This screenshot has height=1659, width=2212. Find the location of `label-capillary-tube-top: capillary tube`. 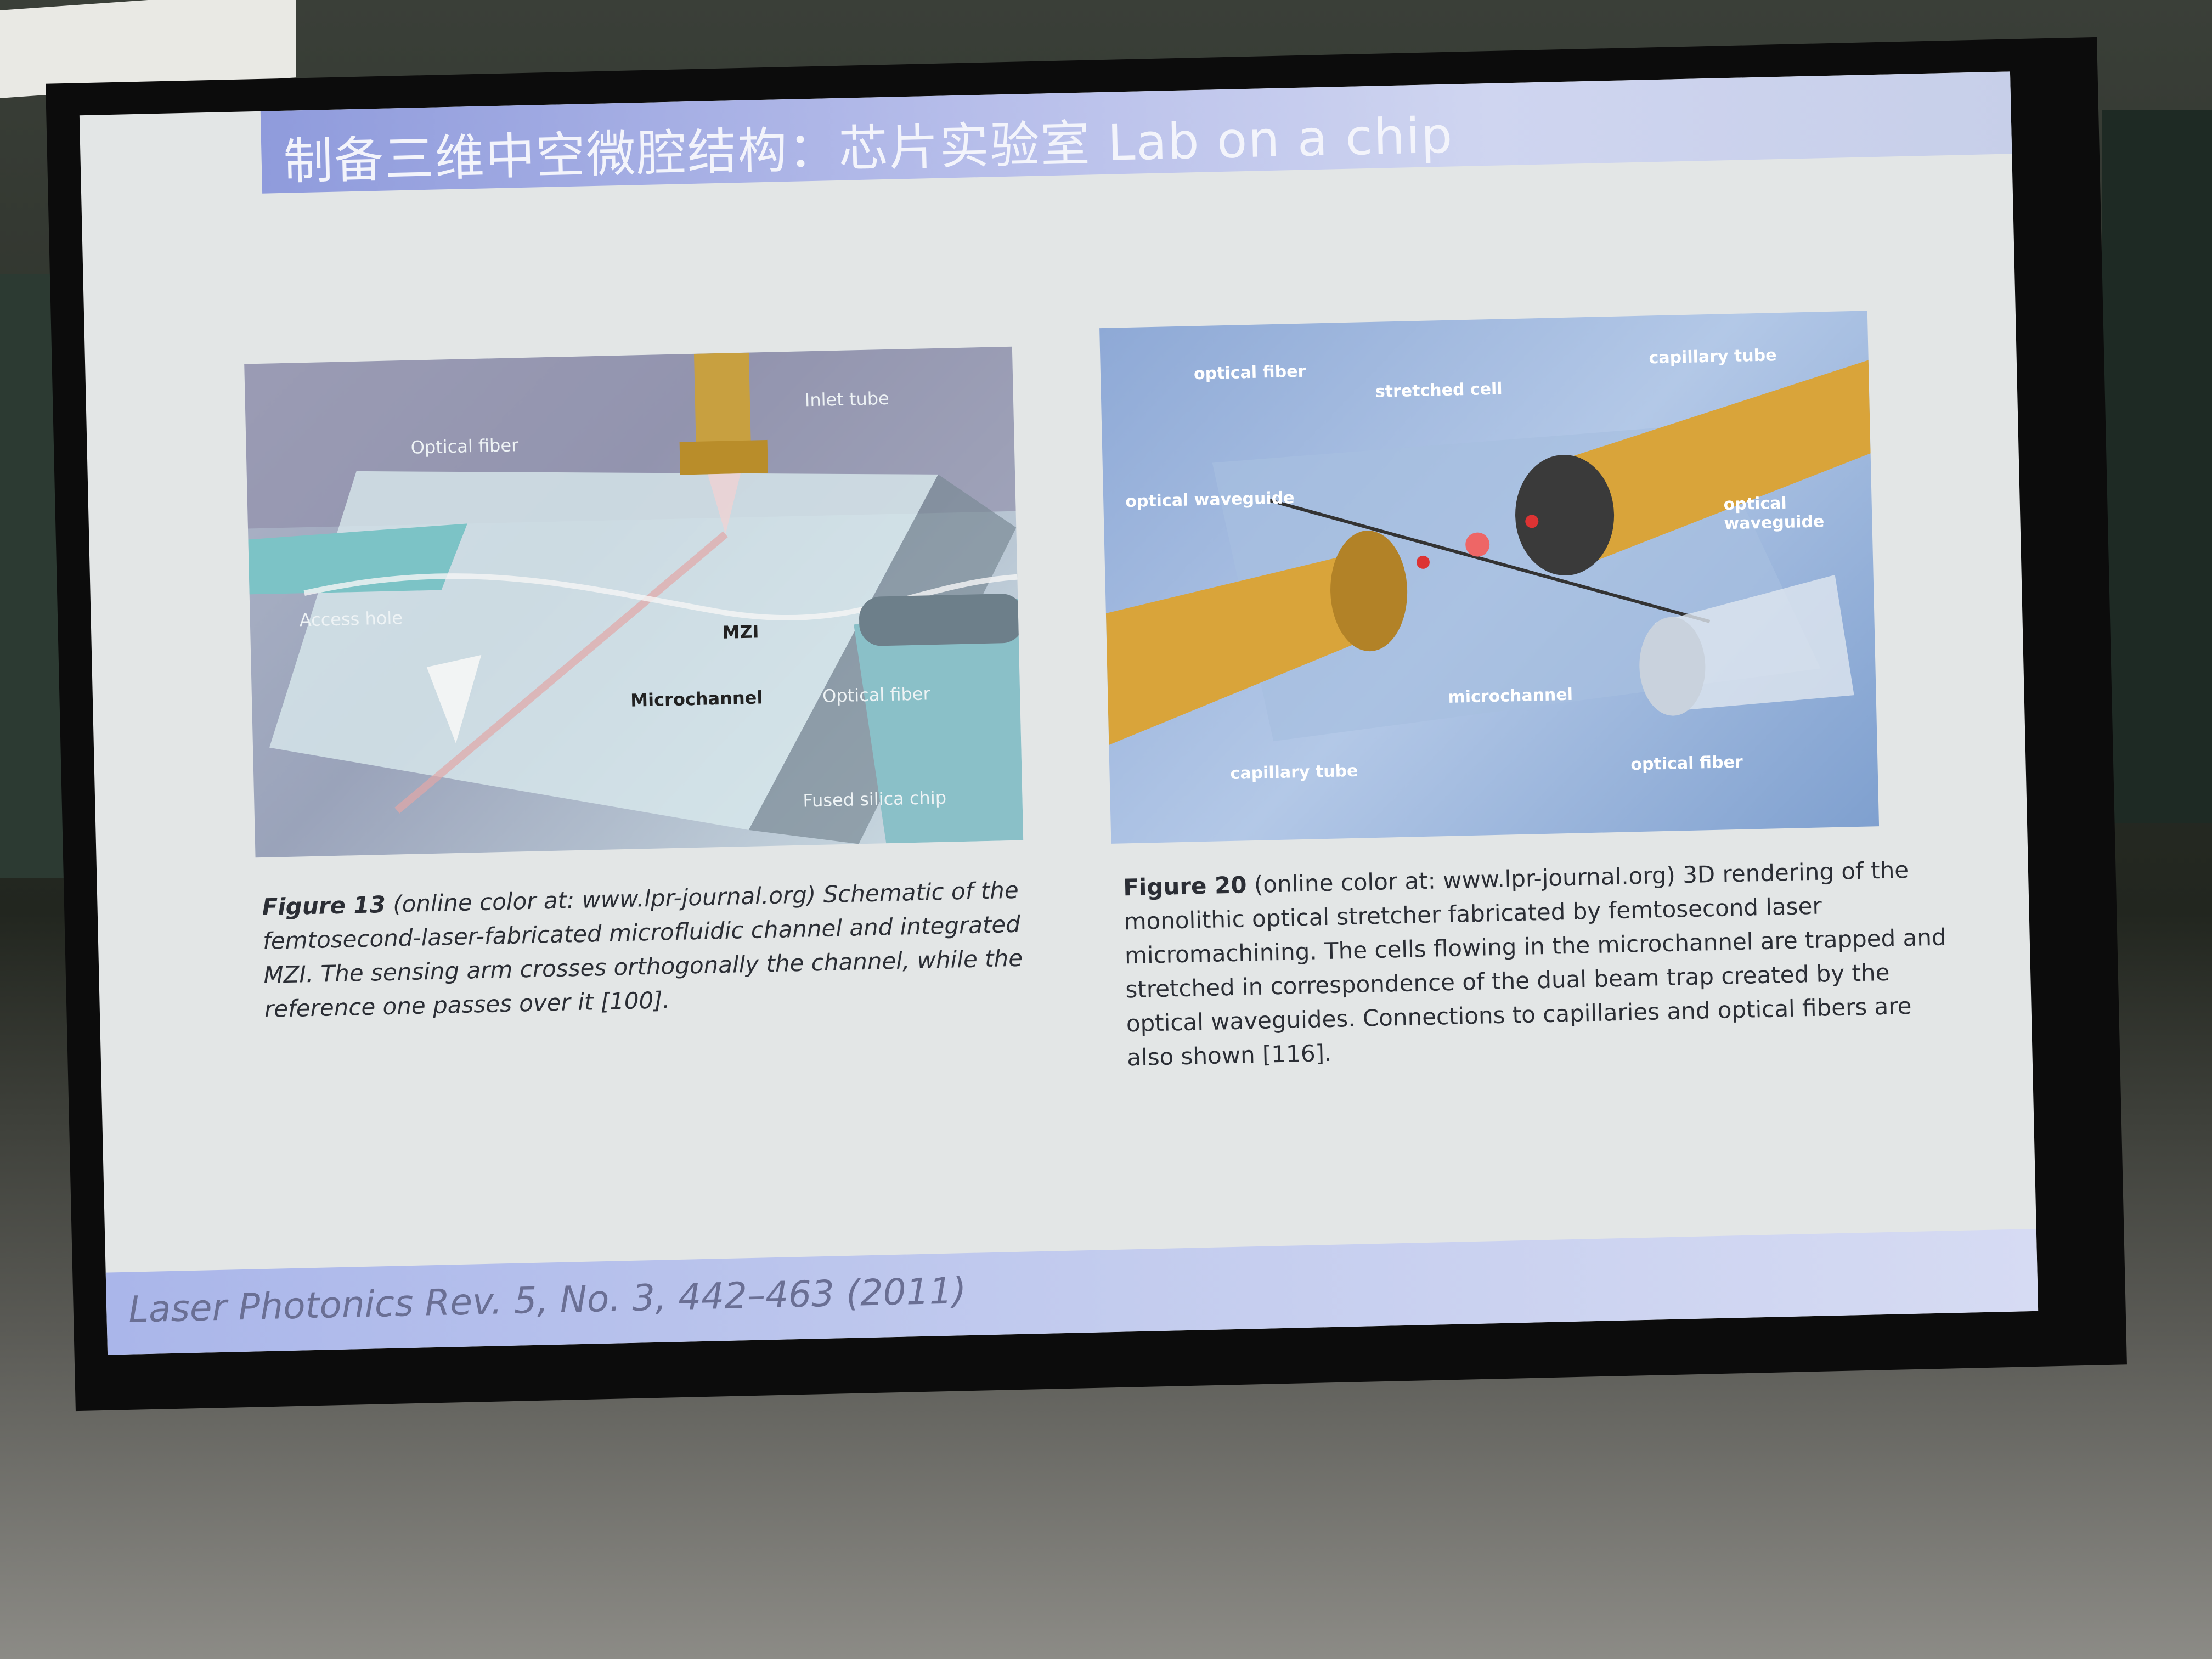

label-capillary-tube-top: capillary tube is located at coordinates (1713, 357).